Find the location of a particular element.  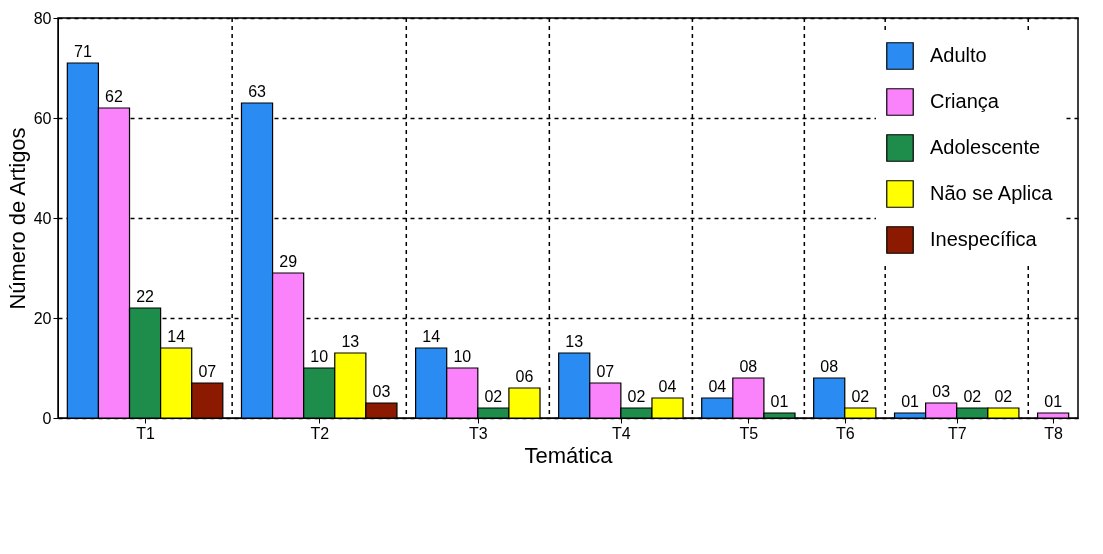

y-tick-label: 80 is located at coordinates (42, 18).